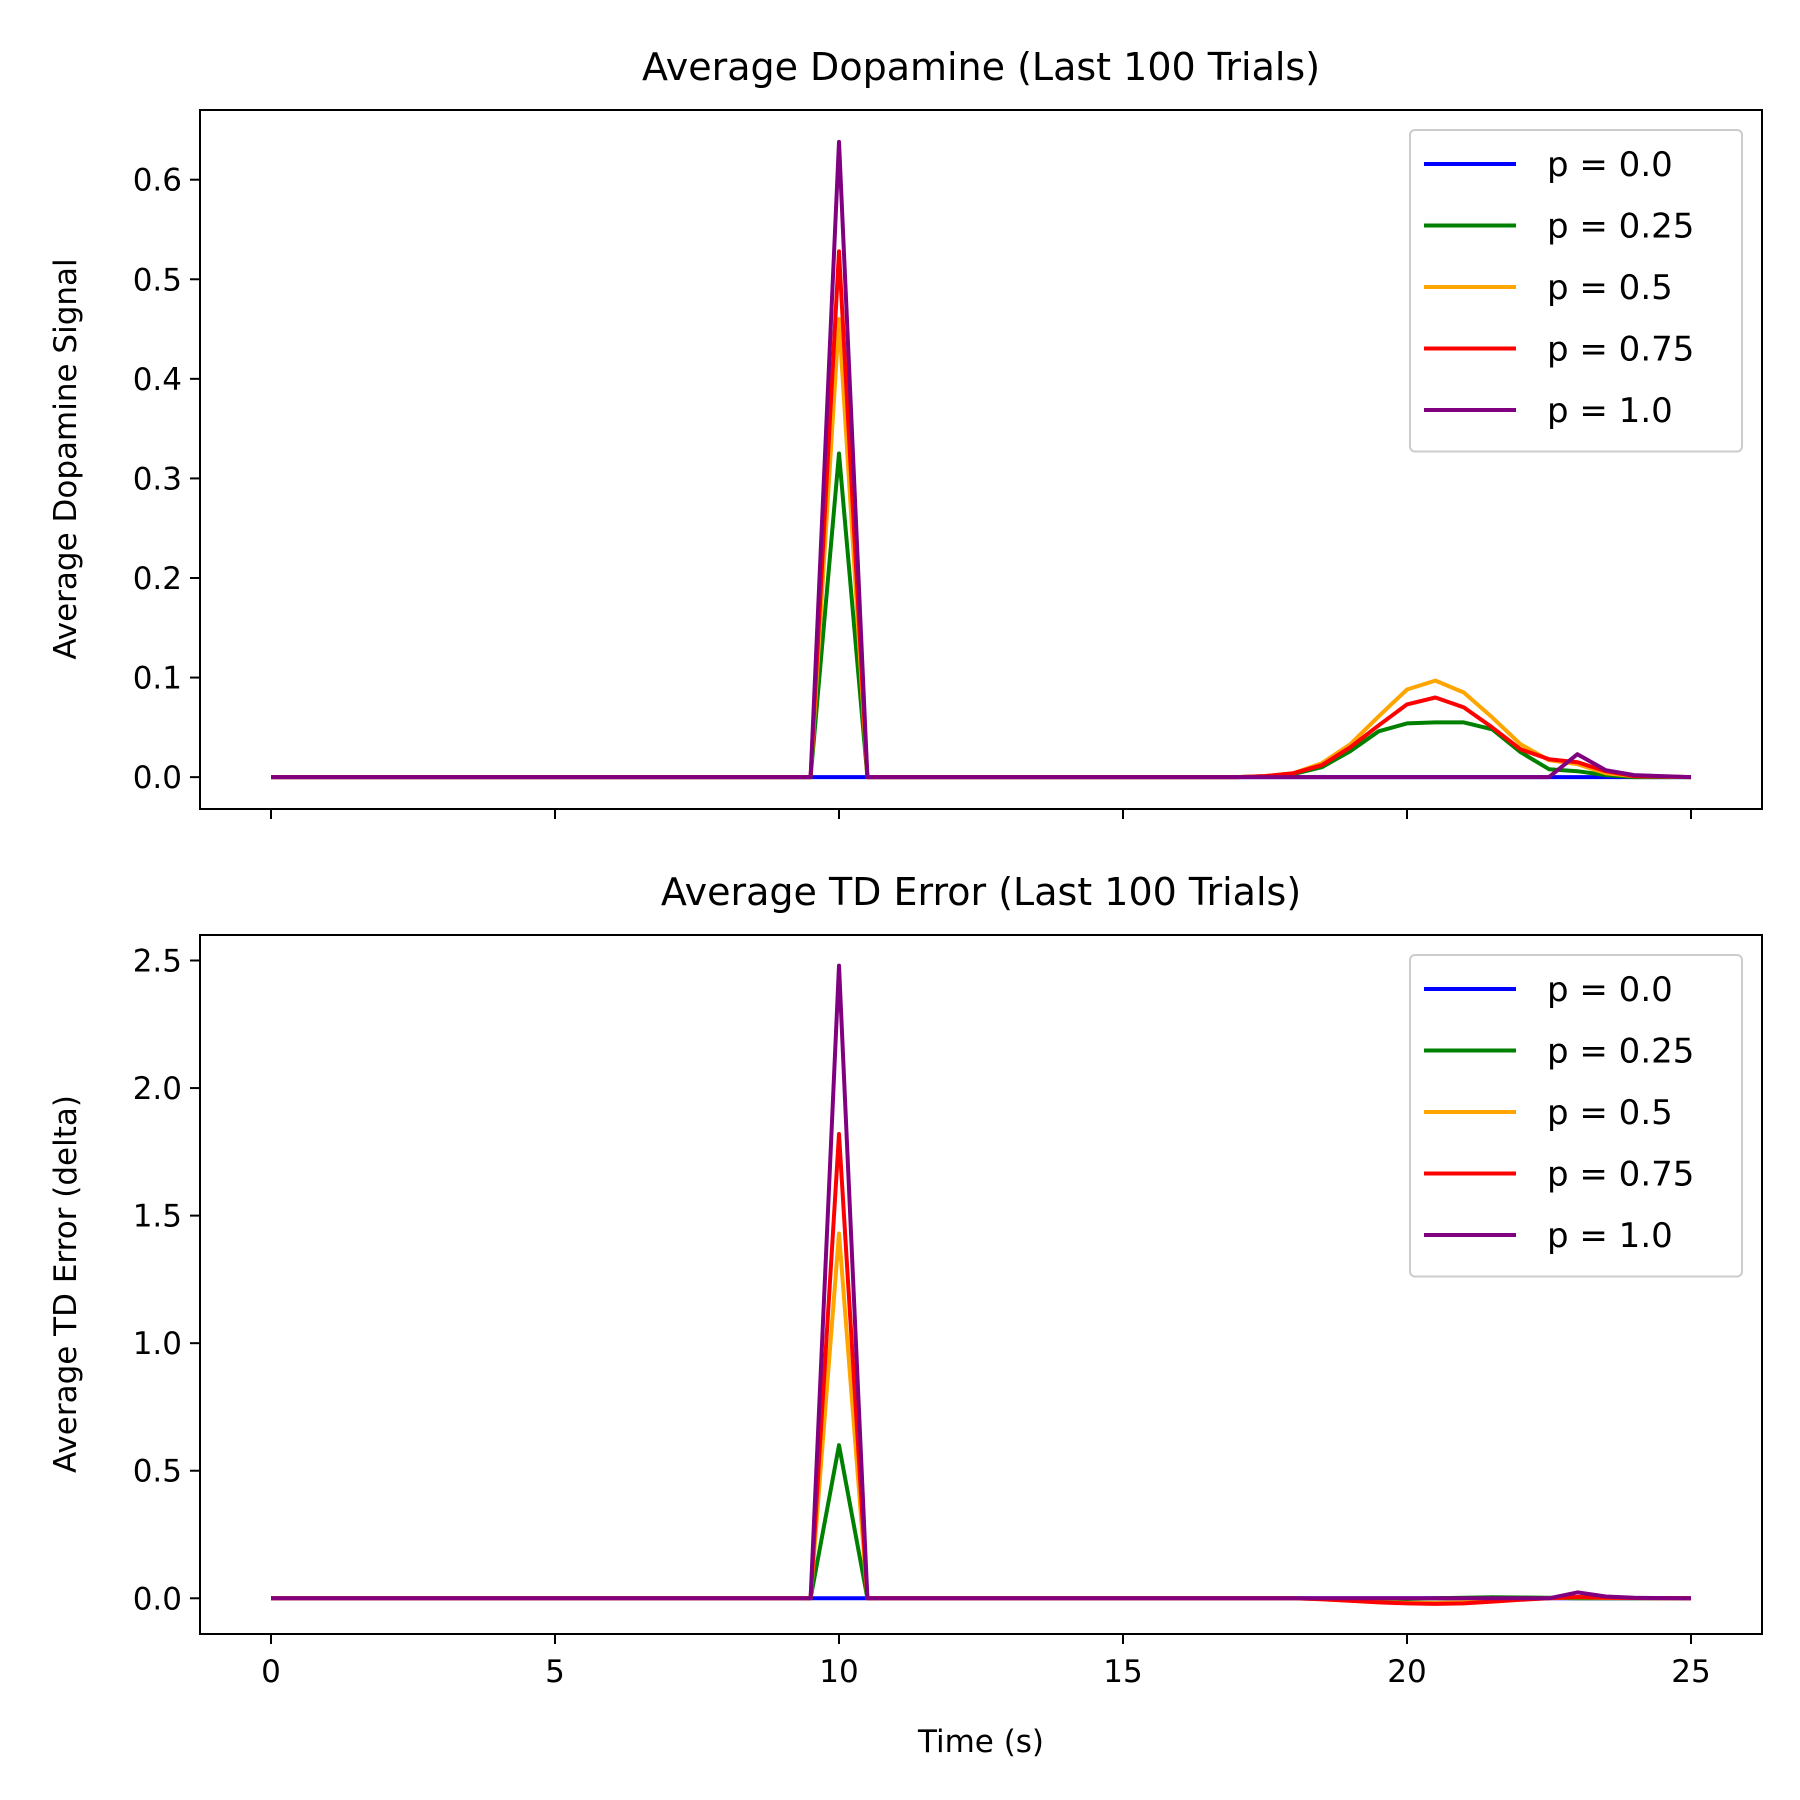 The height and width of the screenshot is (1800, 1800). What do you see at coordinates (1690, 1672) in the screenshot?
I see `td-error-x-tick-label: 25` at bounding box center [1690, 1672].